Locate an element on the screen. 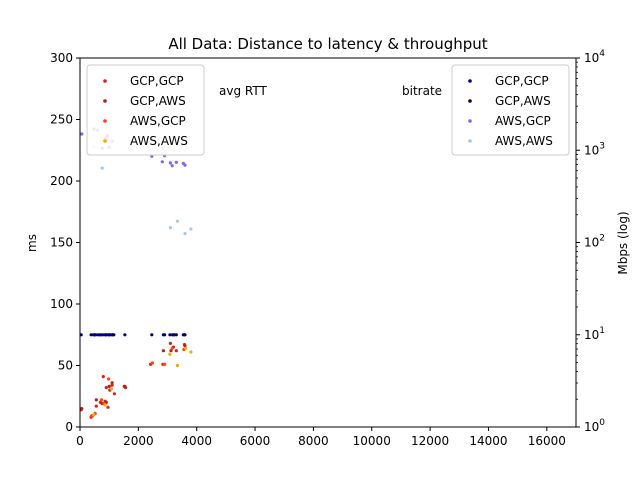 Image resolution: width=640 pixels, height=480 pixels. left-legend-box is located at coordinates (145, 110).